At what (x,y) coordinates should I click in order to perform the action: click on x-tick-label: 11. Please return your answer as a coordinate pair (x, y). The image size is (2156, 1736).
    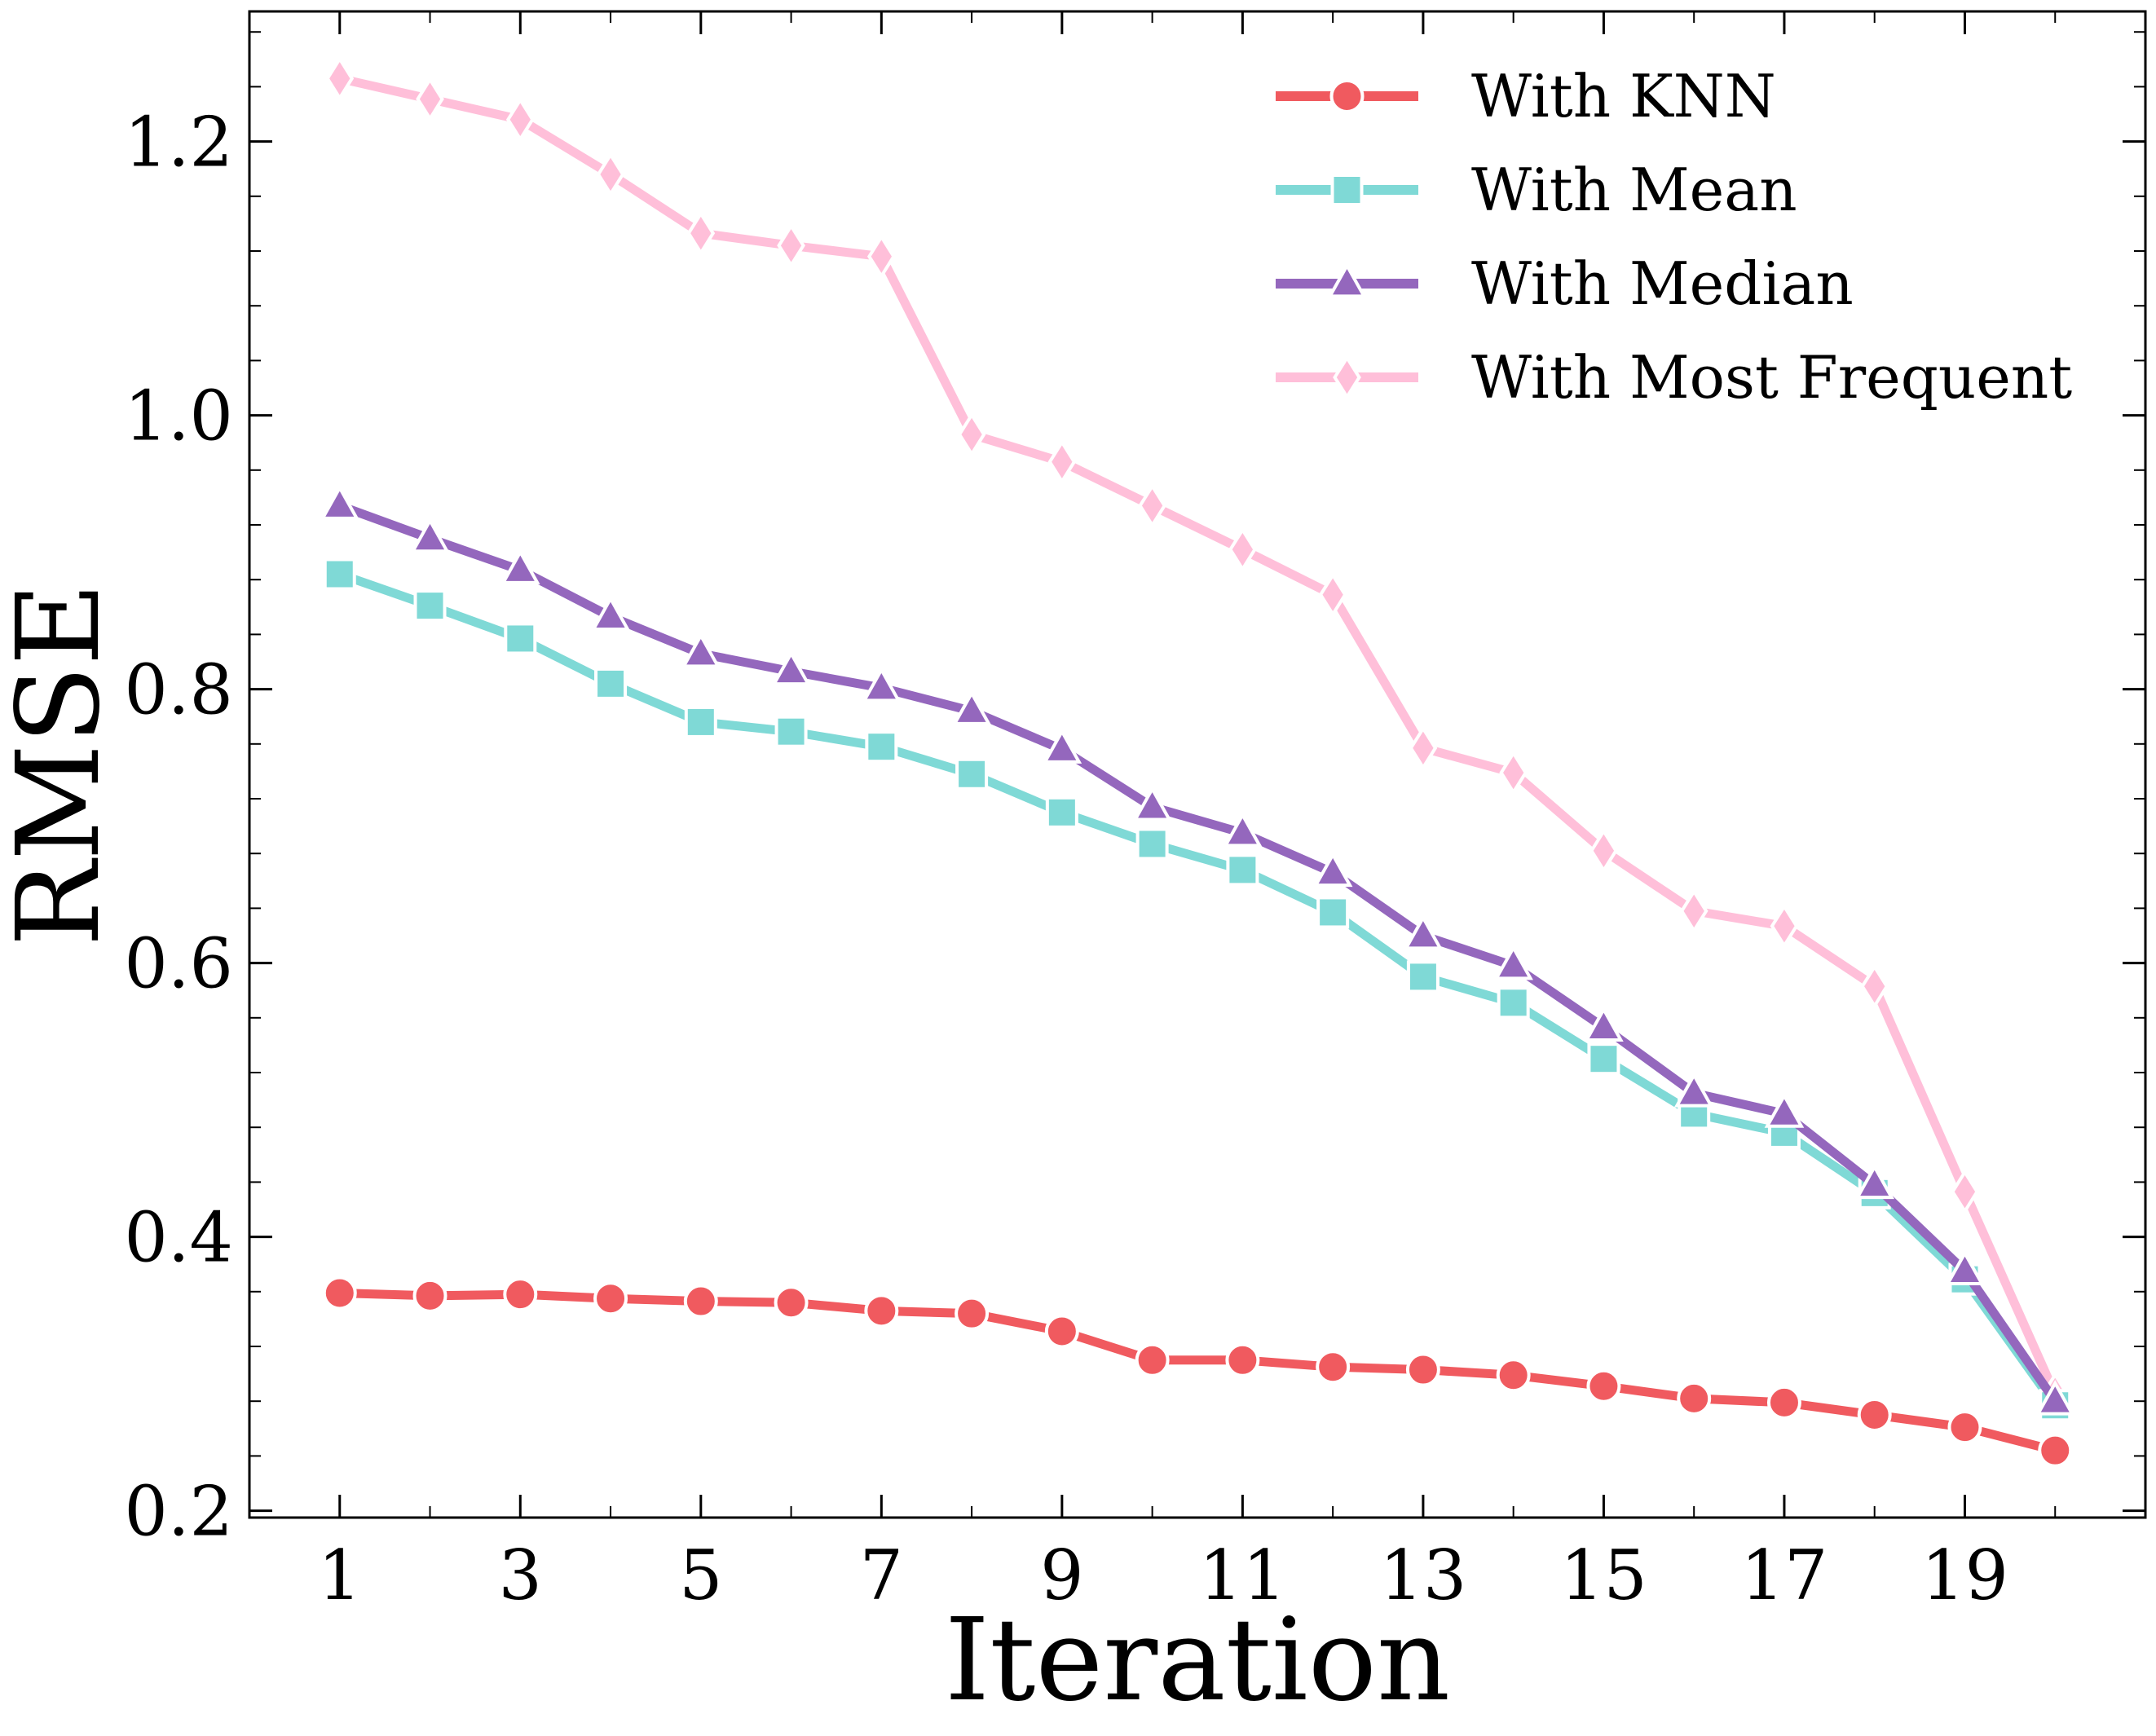
    Looking at the image, I should click on (1242, 1575).